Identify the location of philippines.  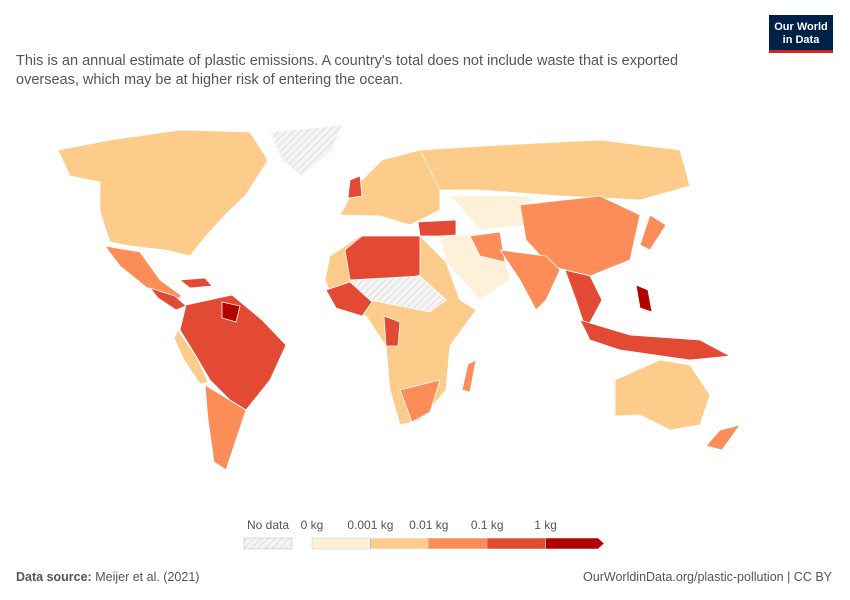
(644, 298).